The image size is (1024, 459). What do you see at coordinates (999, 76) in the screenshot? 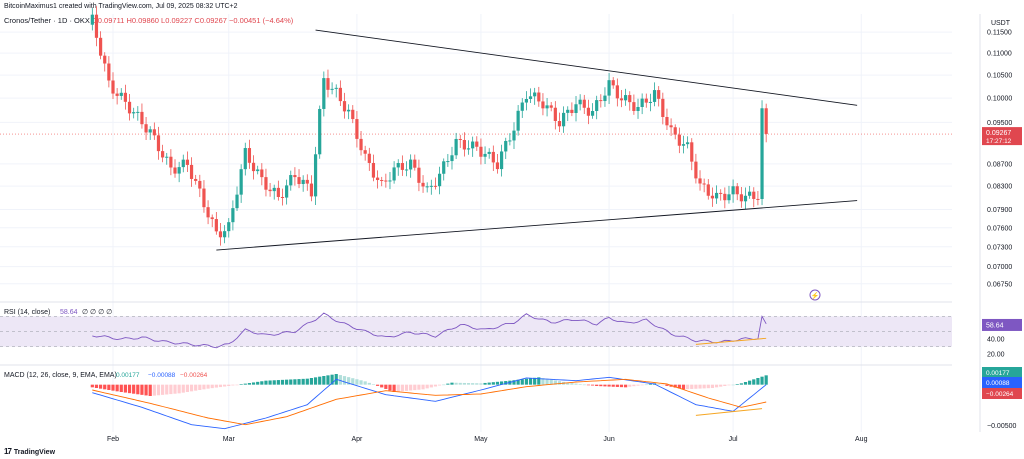
I see `y-tick-label: 0.10500` at bounding box center [999, 76].